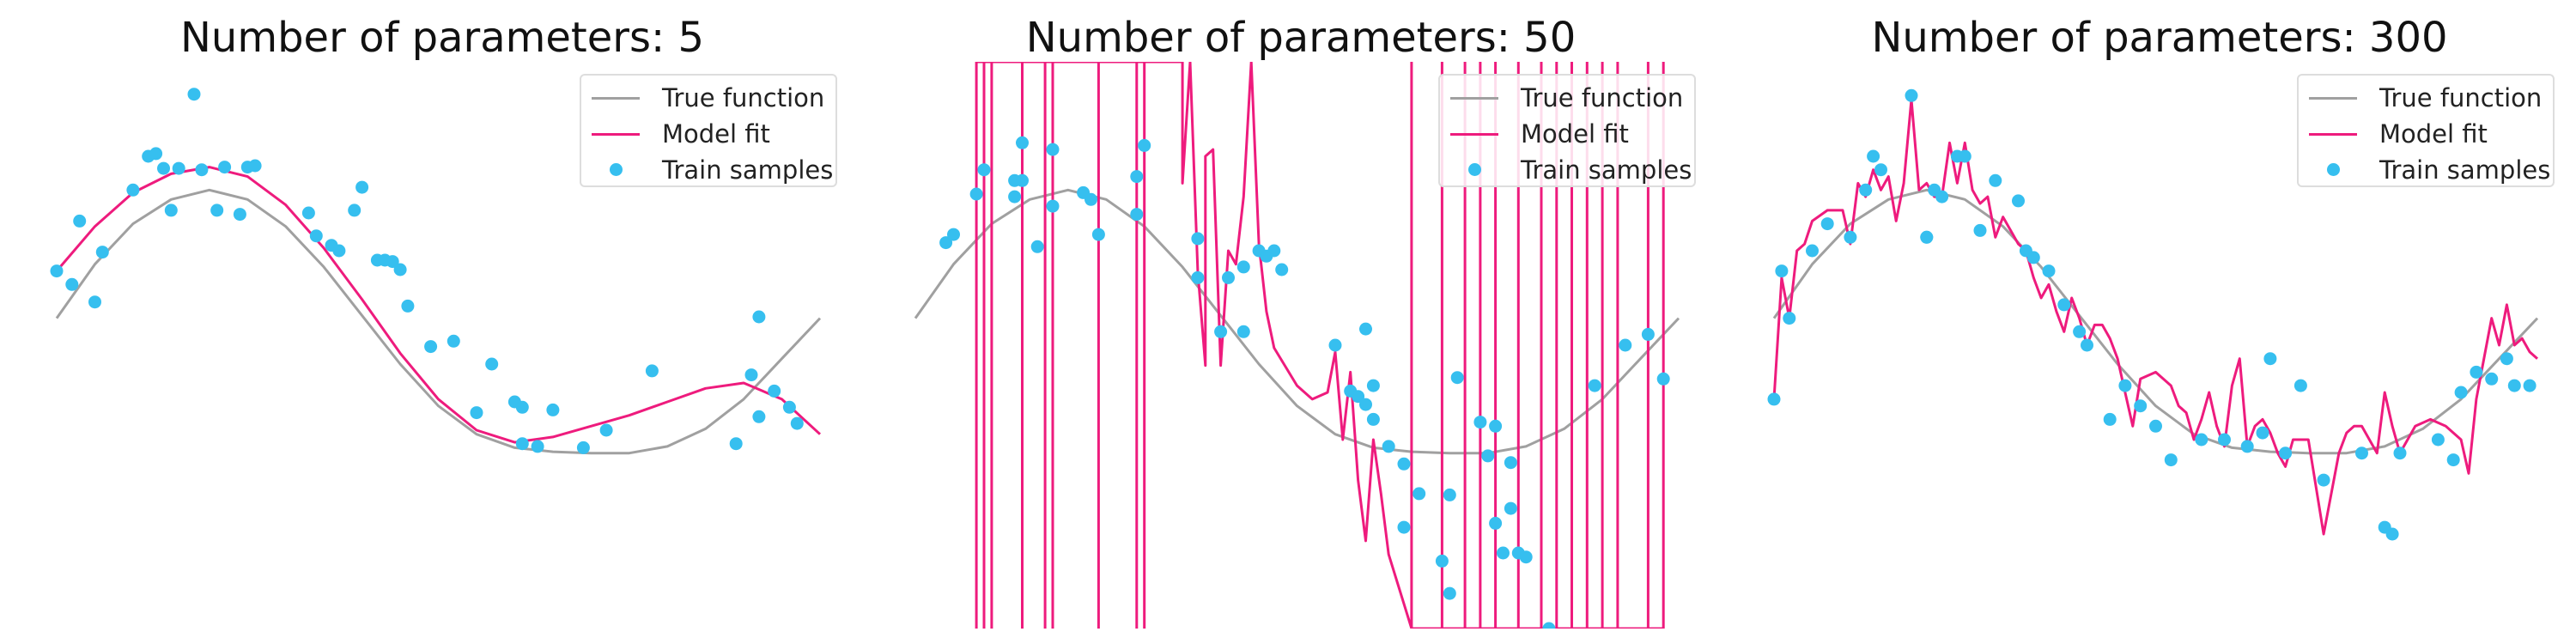 The image size is (2576, 644). What do you see at coordinates (442, 38) in the screenshot?
I see `chart-title: Number of parameters: 5` at bounding box center [442, 38].